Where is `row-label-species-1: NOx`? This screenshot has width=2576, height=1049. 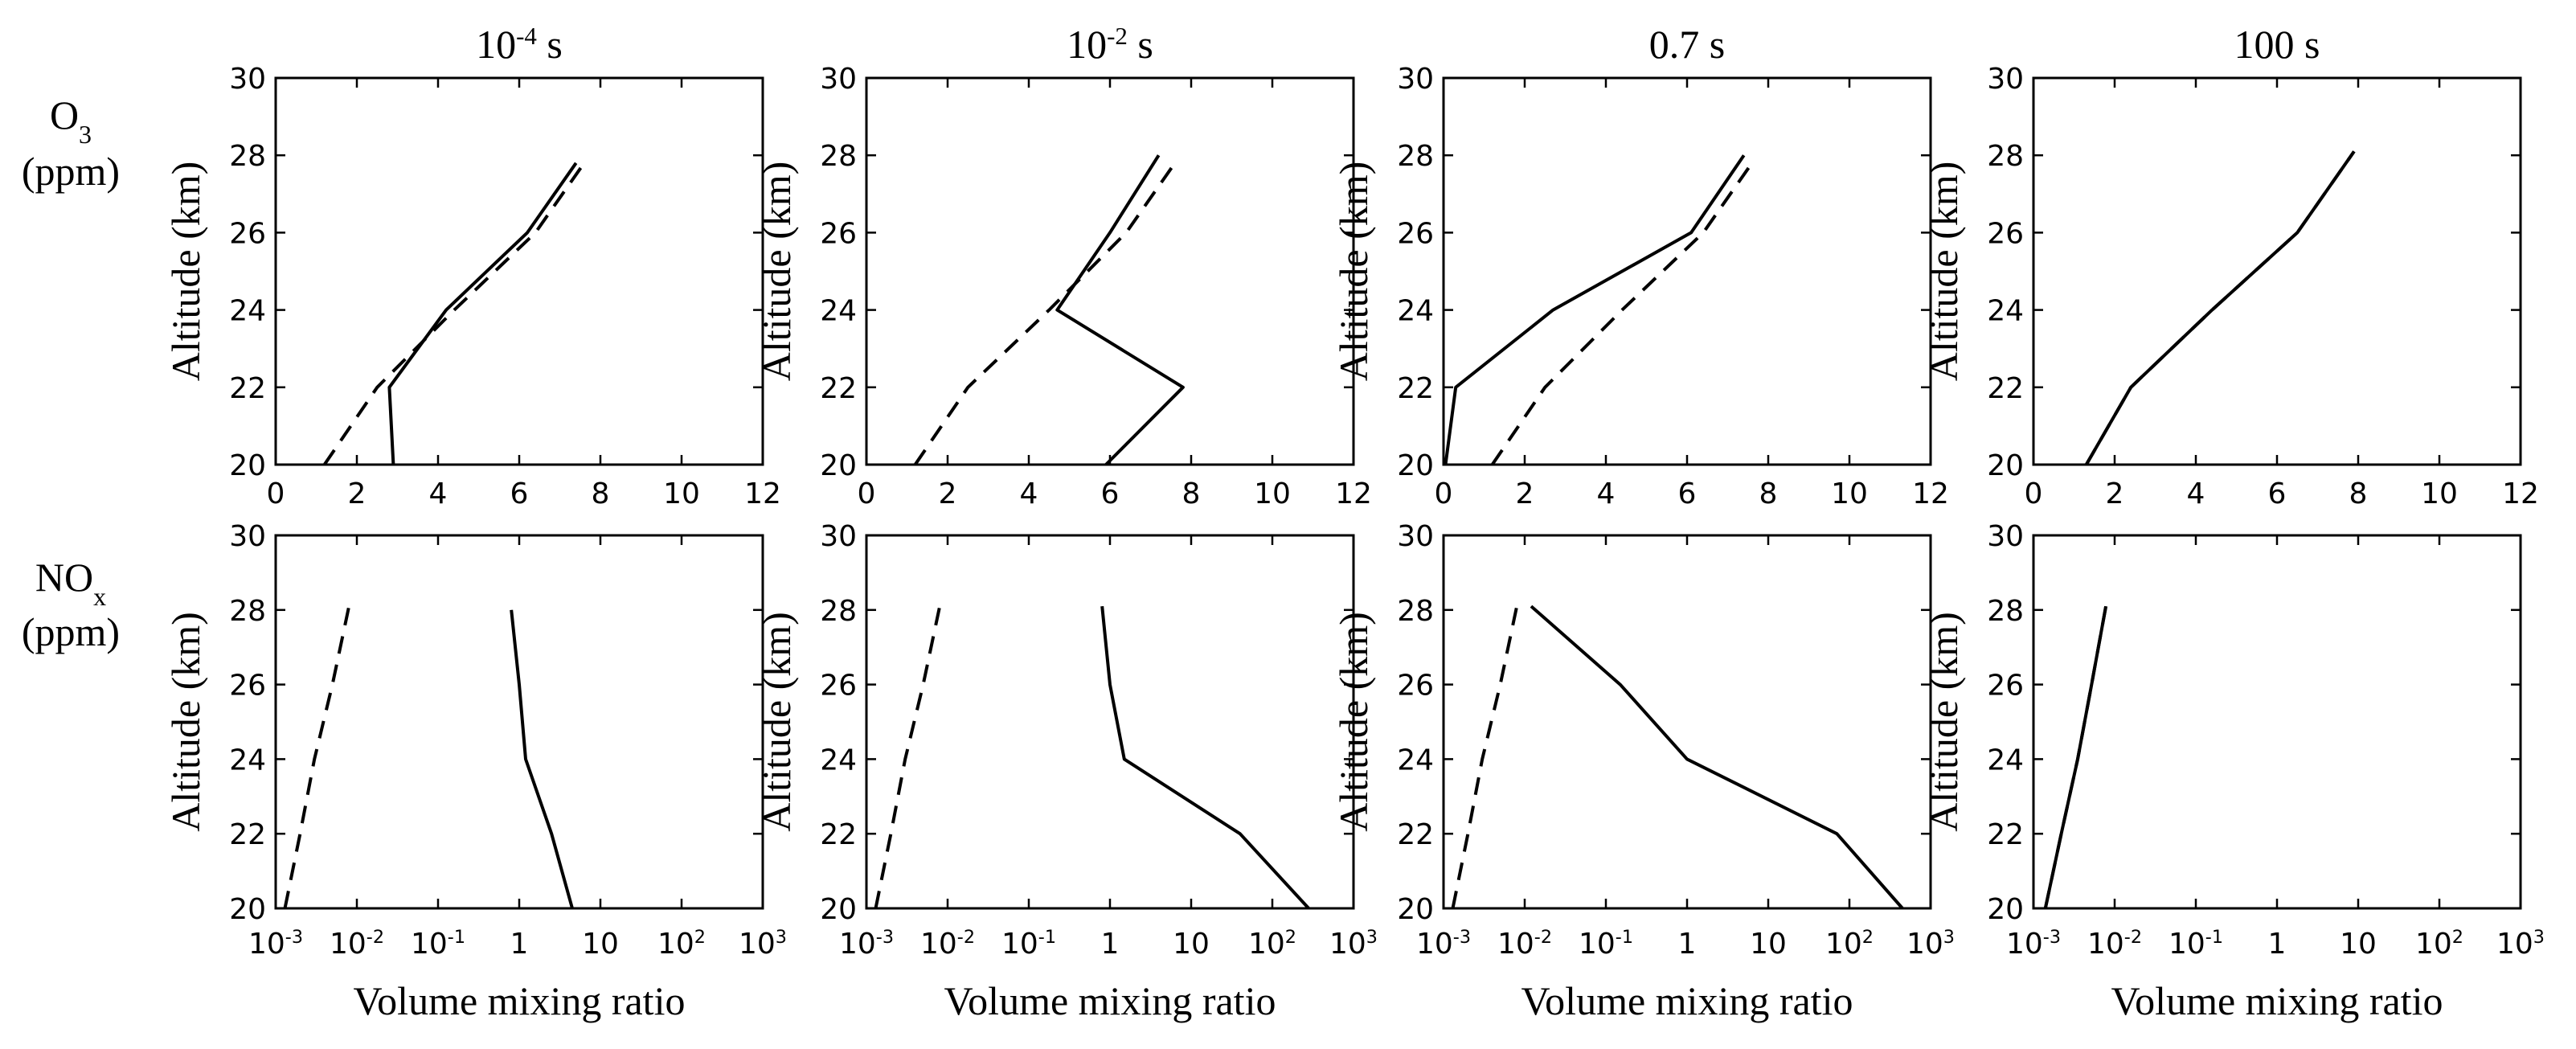
row-label-species-1: NOx is located at coordinates (70, 583).